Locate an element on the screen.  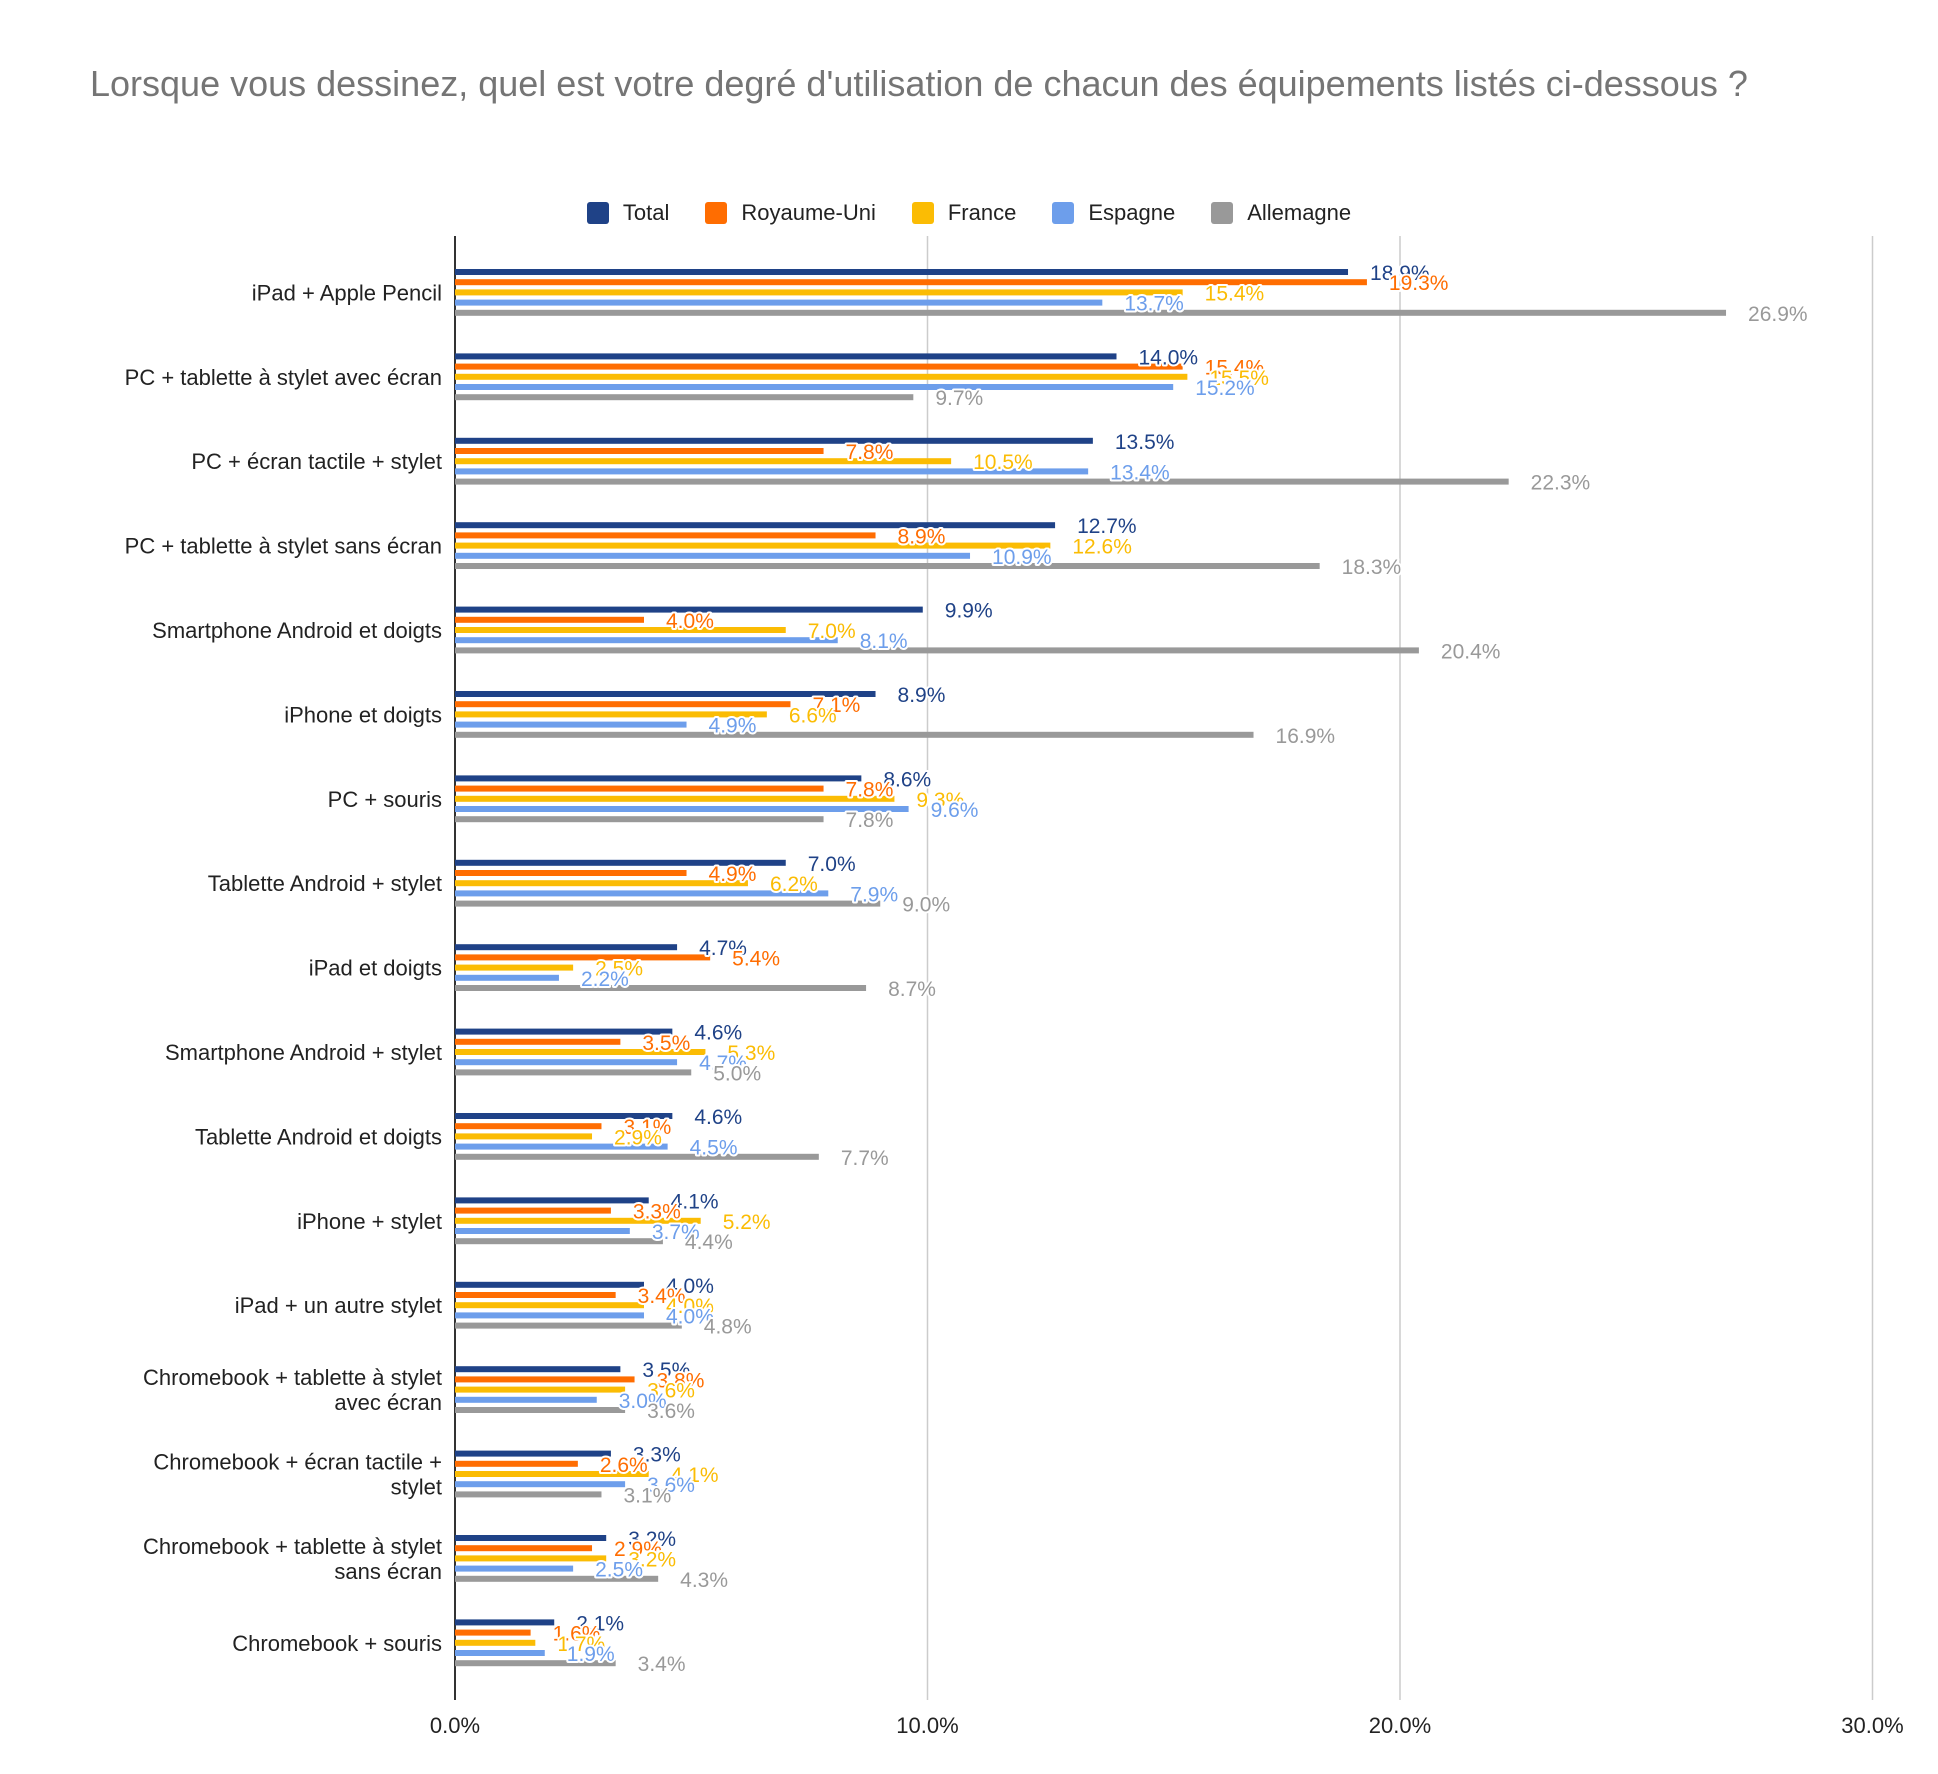
data-label: 3.4% is located at coordinates (662, 1664).